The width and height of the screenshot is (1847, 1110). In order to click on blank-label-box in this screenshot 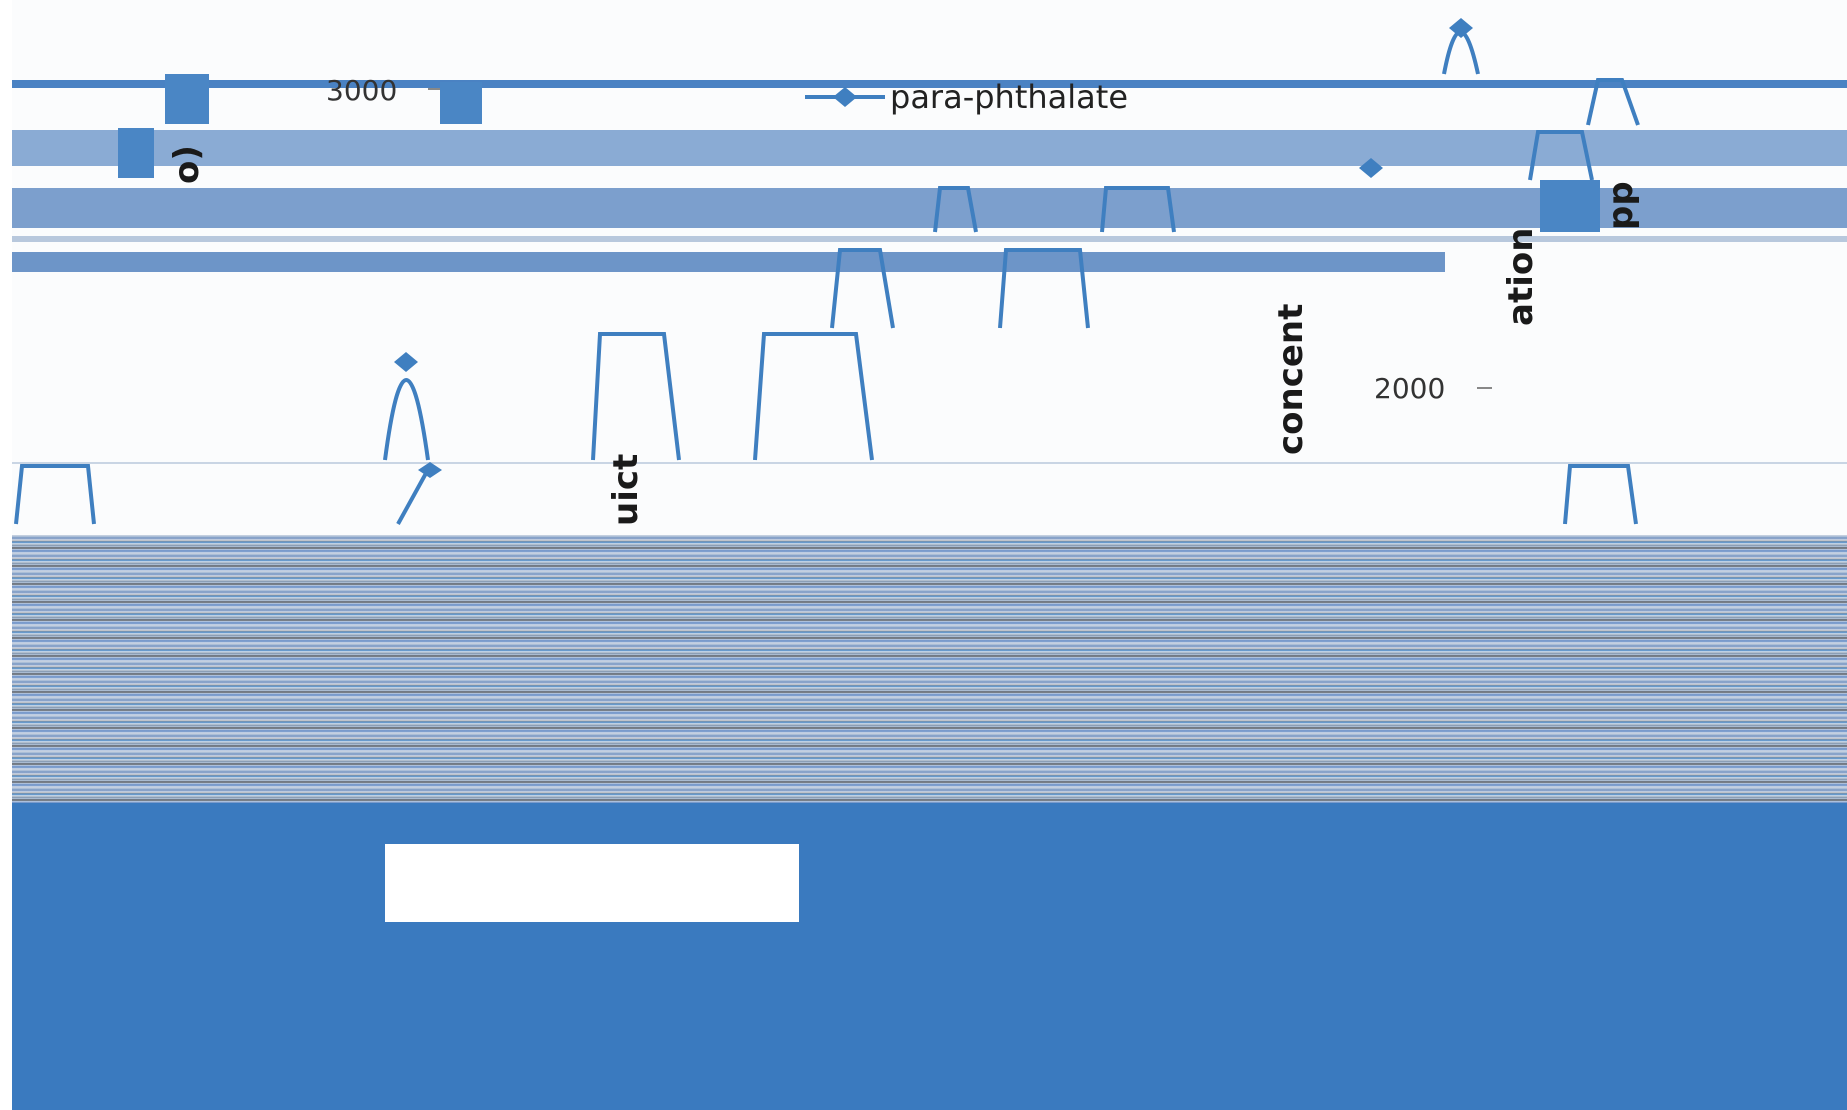, I will do `click(592, 883)`.